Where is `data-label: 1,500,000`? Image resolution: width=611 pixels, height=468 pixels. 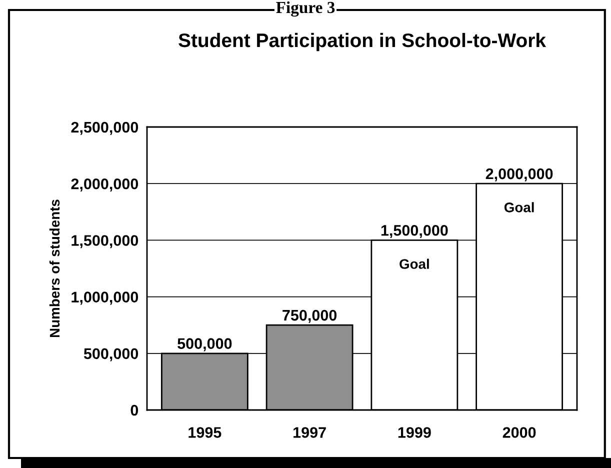
data-label: 1,500,000 is located at coordinates (414, 231).